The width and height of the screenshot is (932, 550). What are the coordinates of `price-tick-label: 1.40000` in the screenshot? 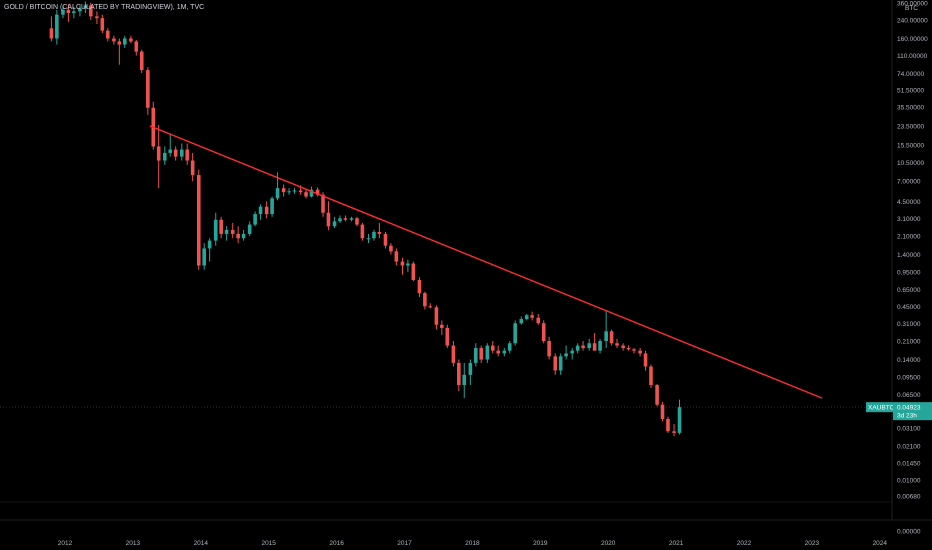 It's located at (909, 255).